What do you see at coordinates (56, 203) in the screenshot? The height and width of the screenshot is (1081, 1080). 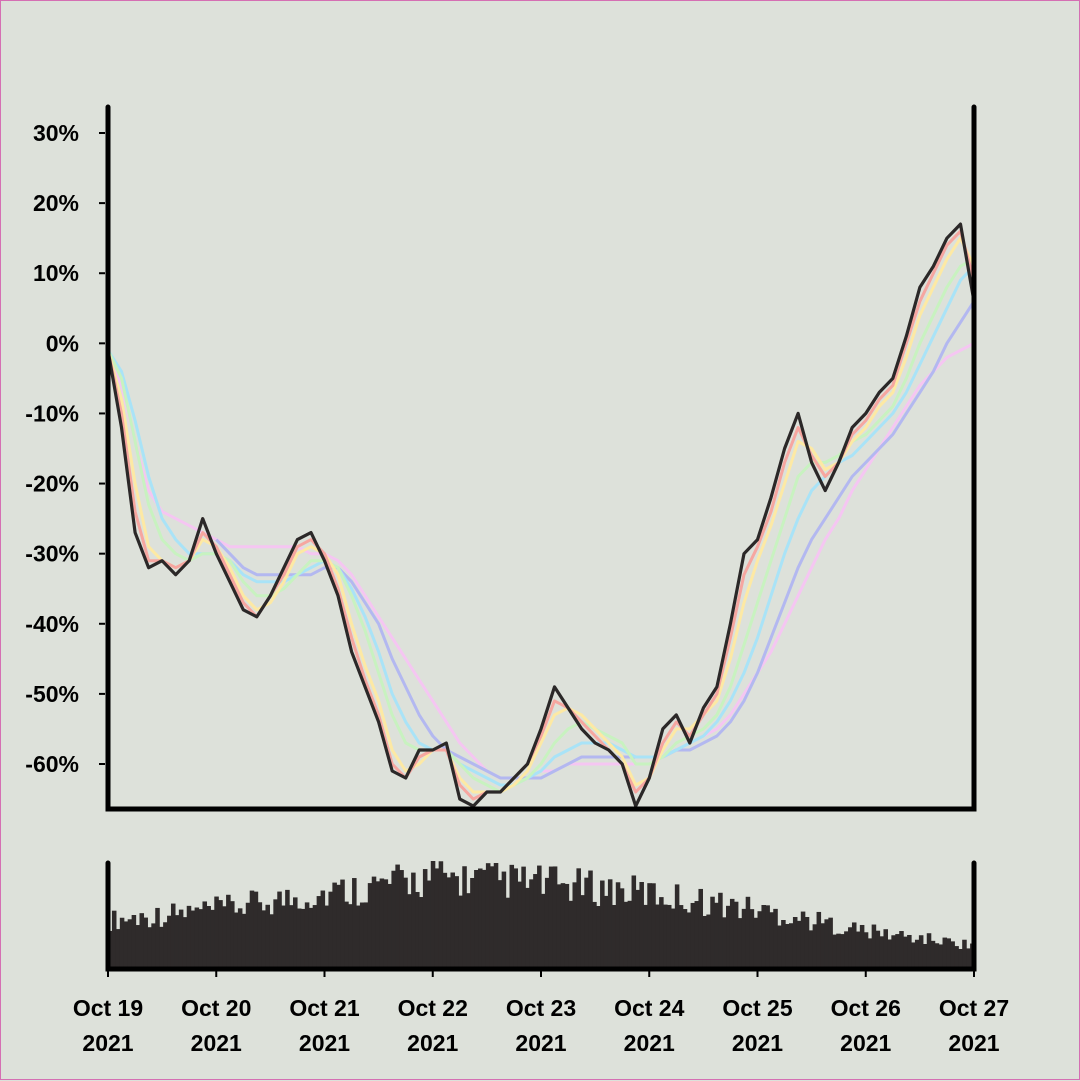 I see `y-tick-label: 20%` at bounding box center [56, 203].